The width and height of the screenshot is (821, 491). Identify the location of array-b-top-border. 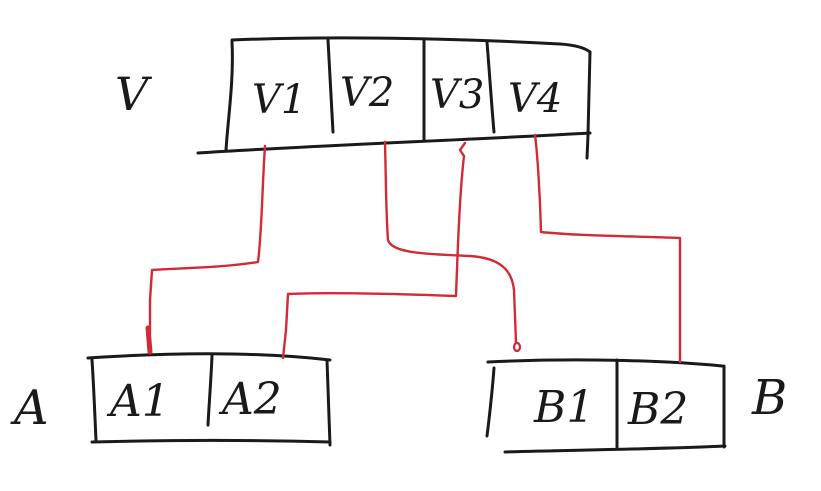
(605, 363).